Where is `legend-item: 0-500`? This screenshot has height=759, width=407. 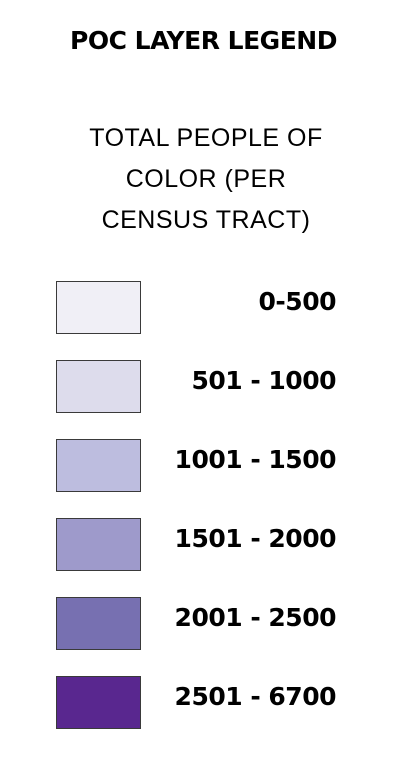 legend-item: 0-500 is located at coordinates (203, 309).